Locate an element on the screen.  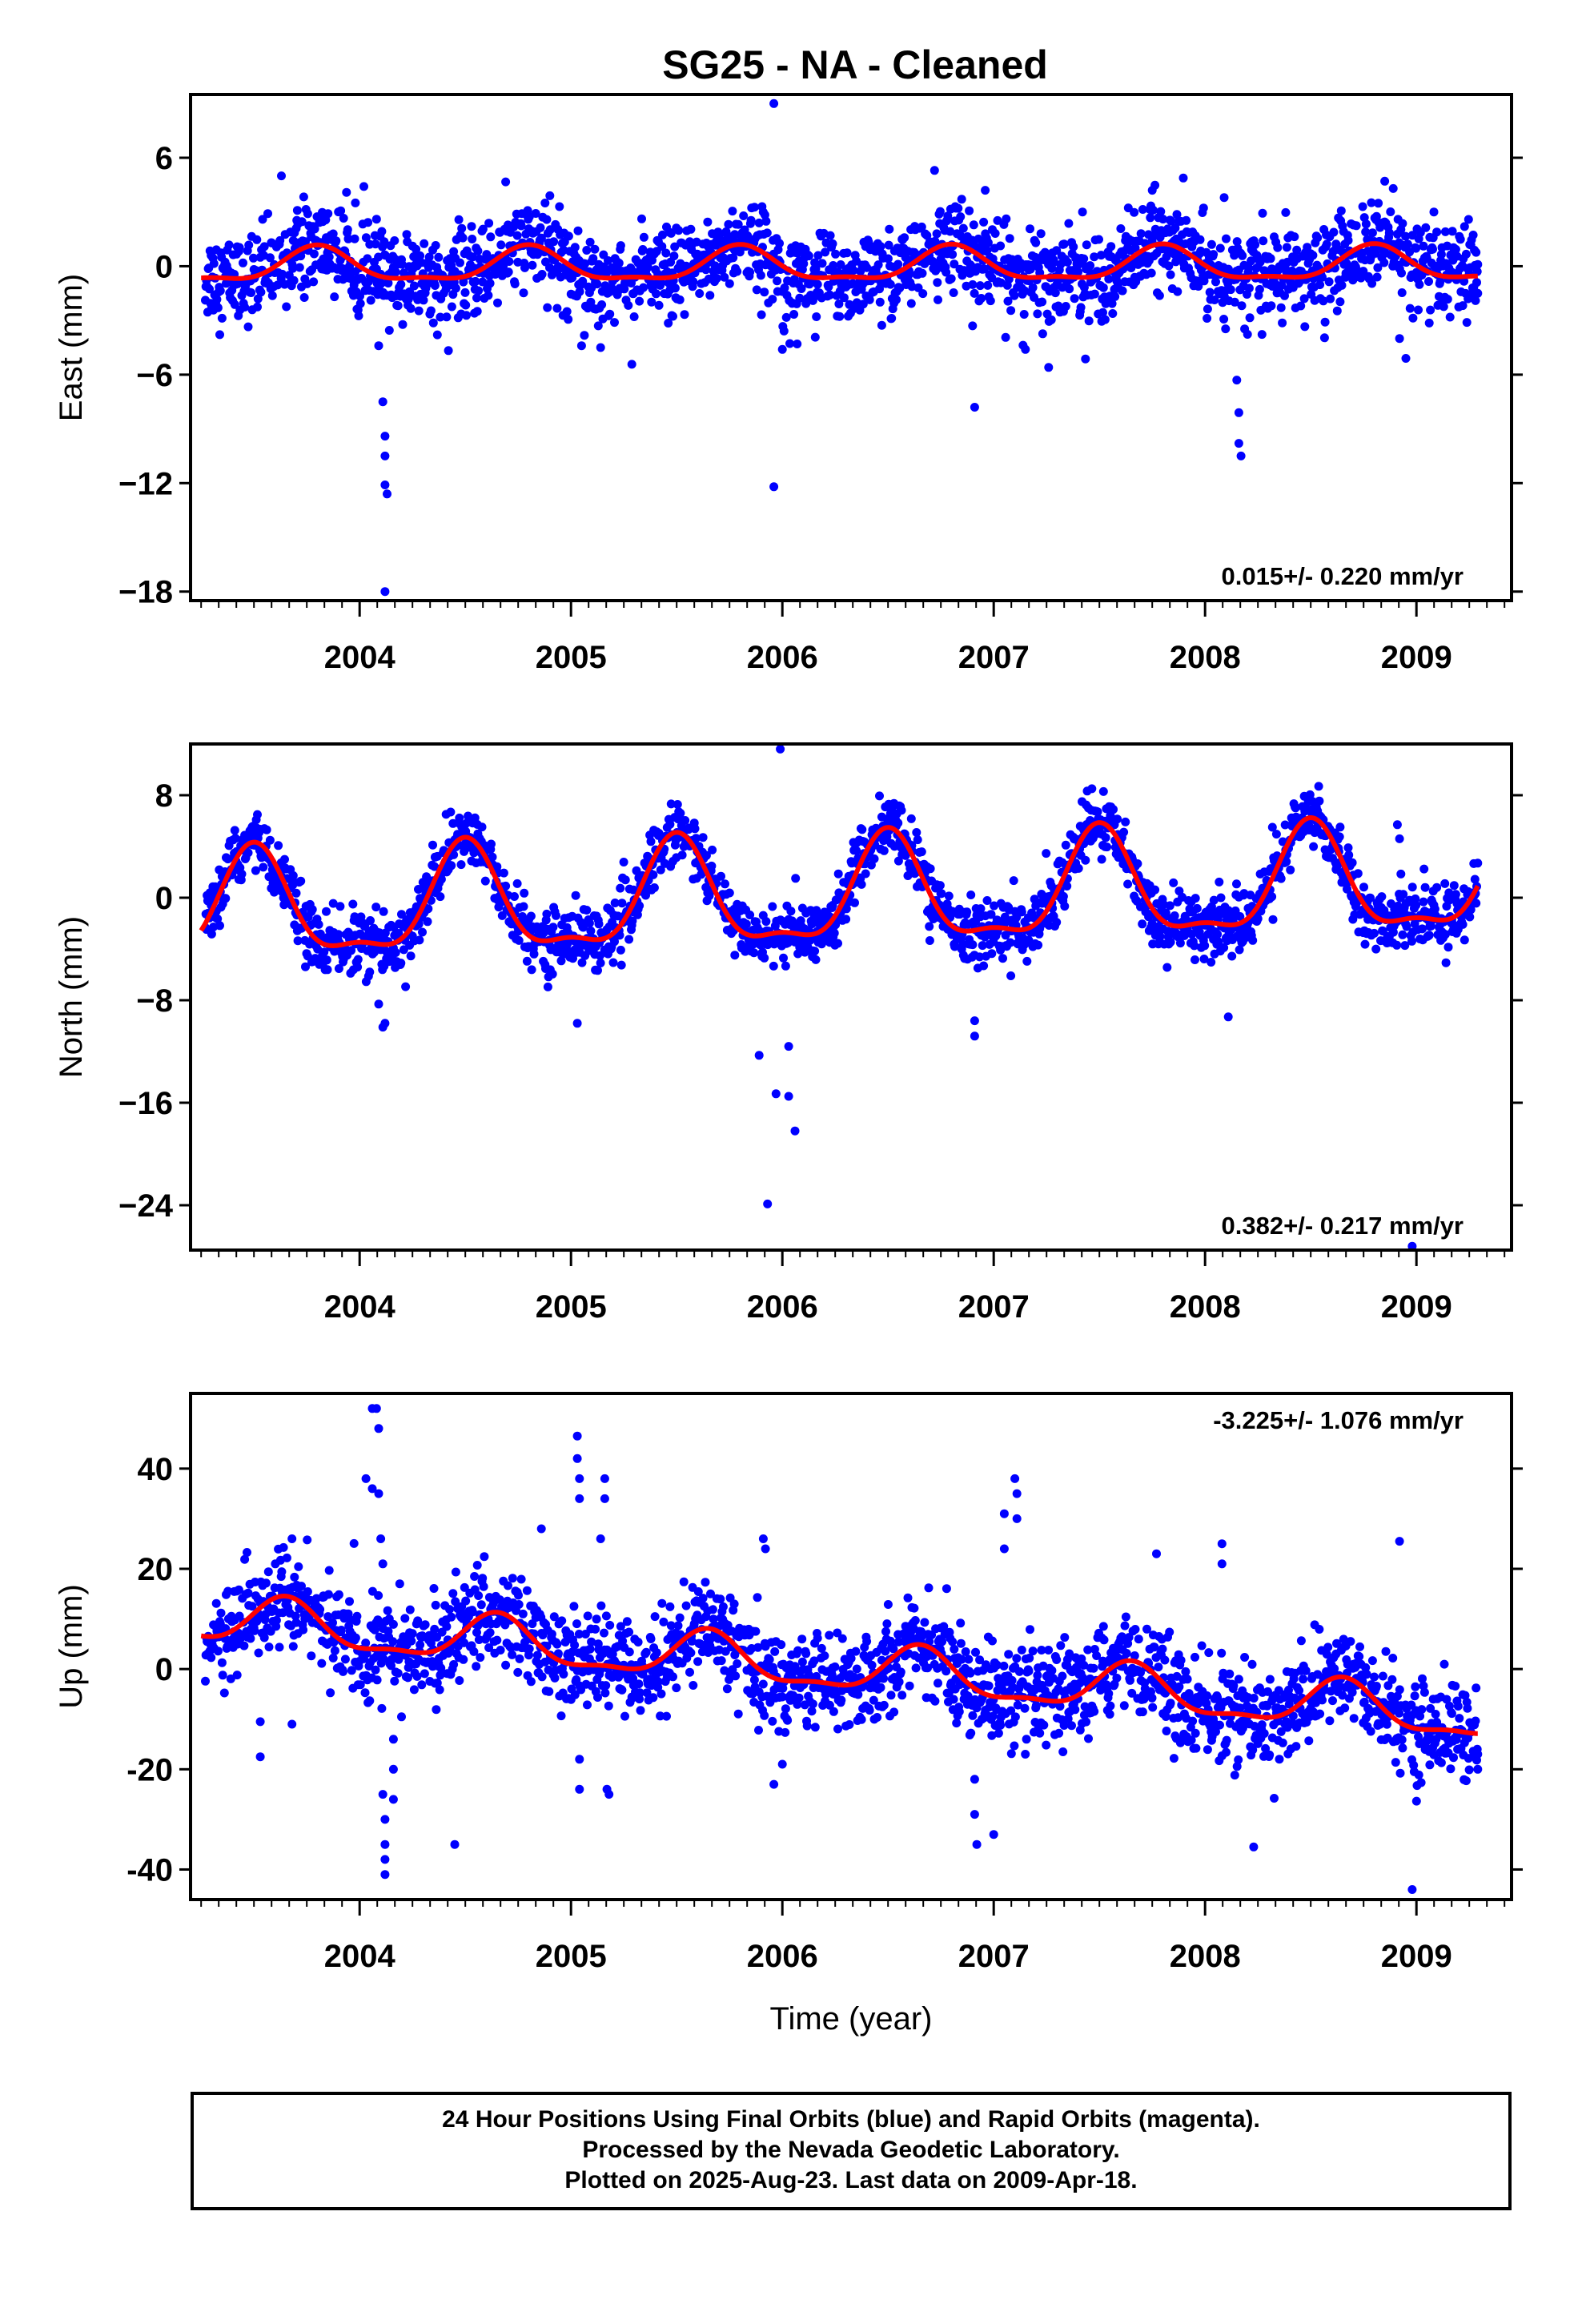
ytick-label: 0 is located at coordinates (164, 898).